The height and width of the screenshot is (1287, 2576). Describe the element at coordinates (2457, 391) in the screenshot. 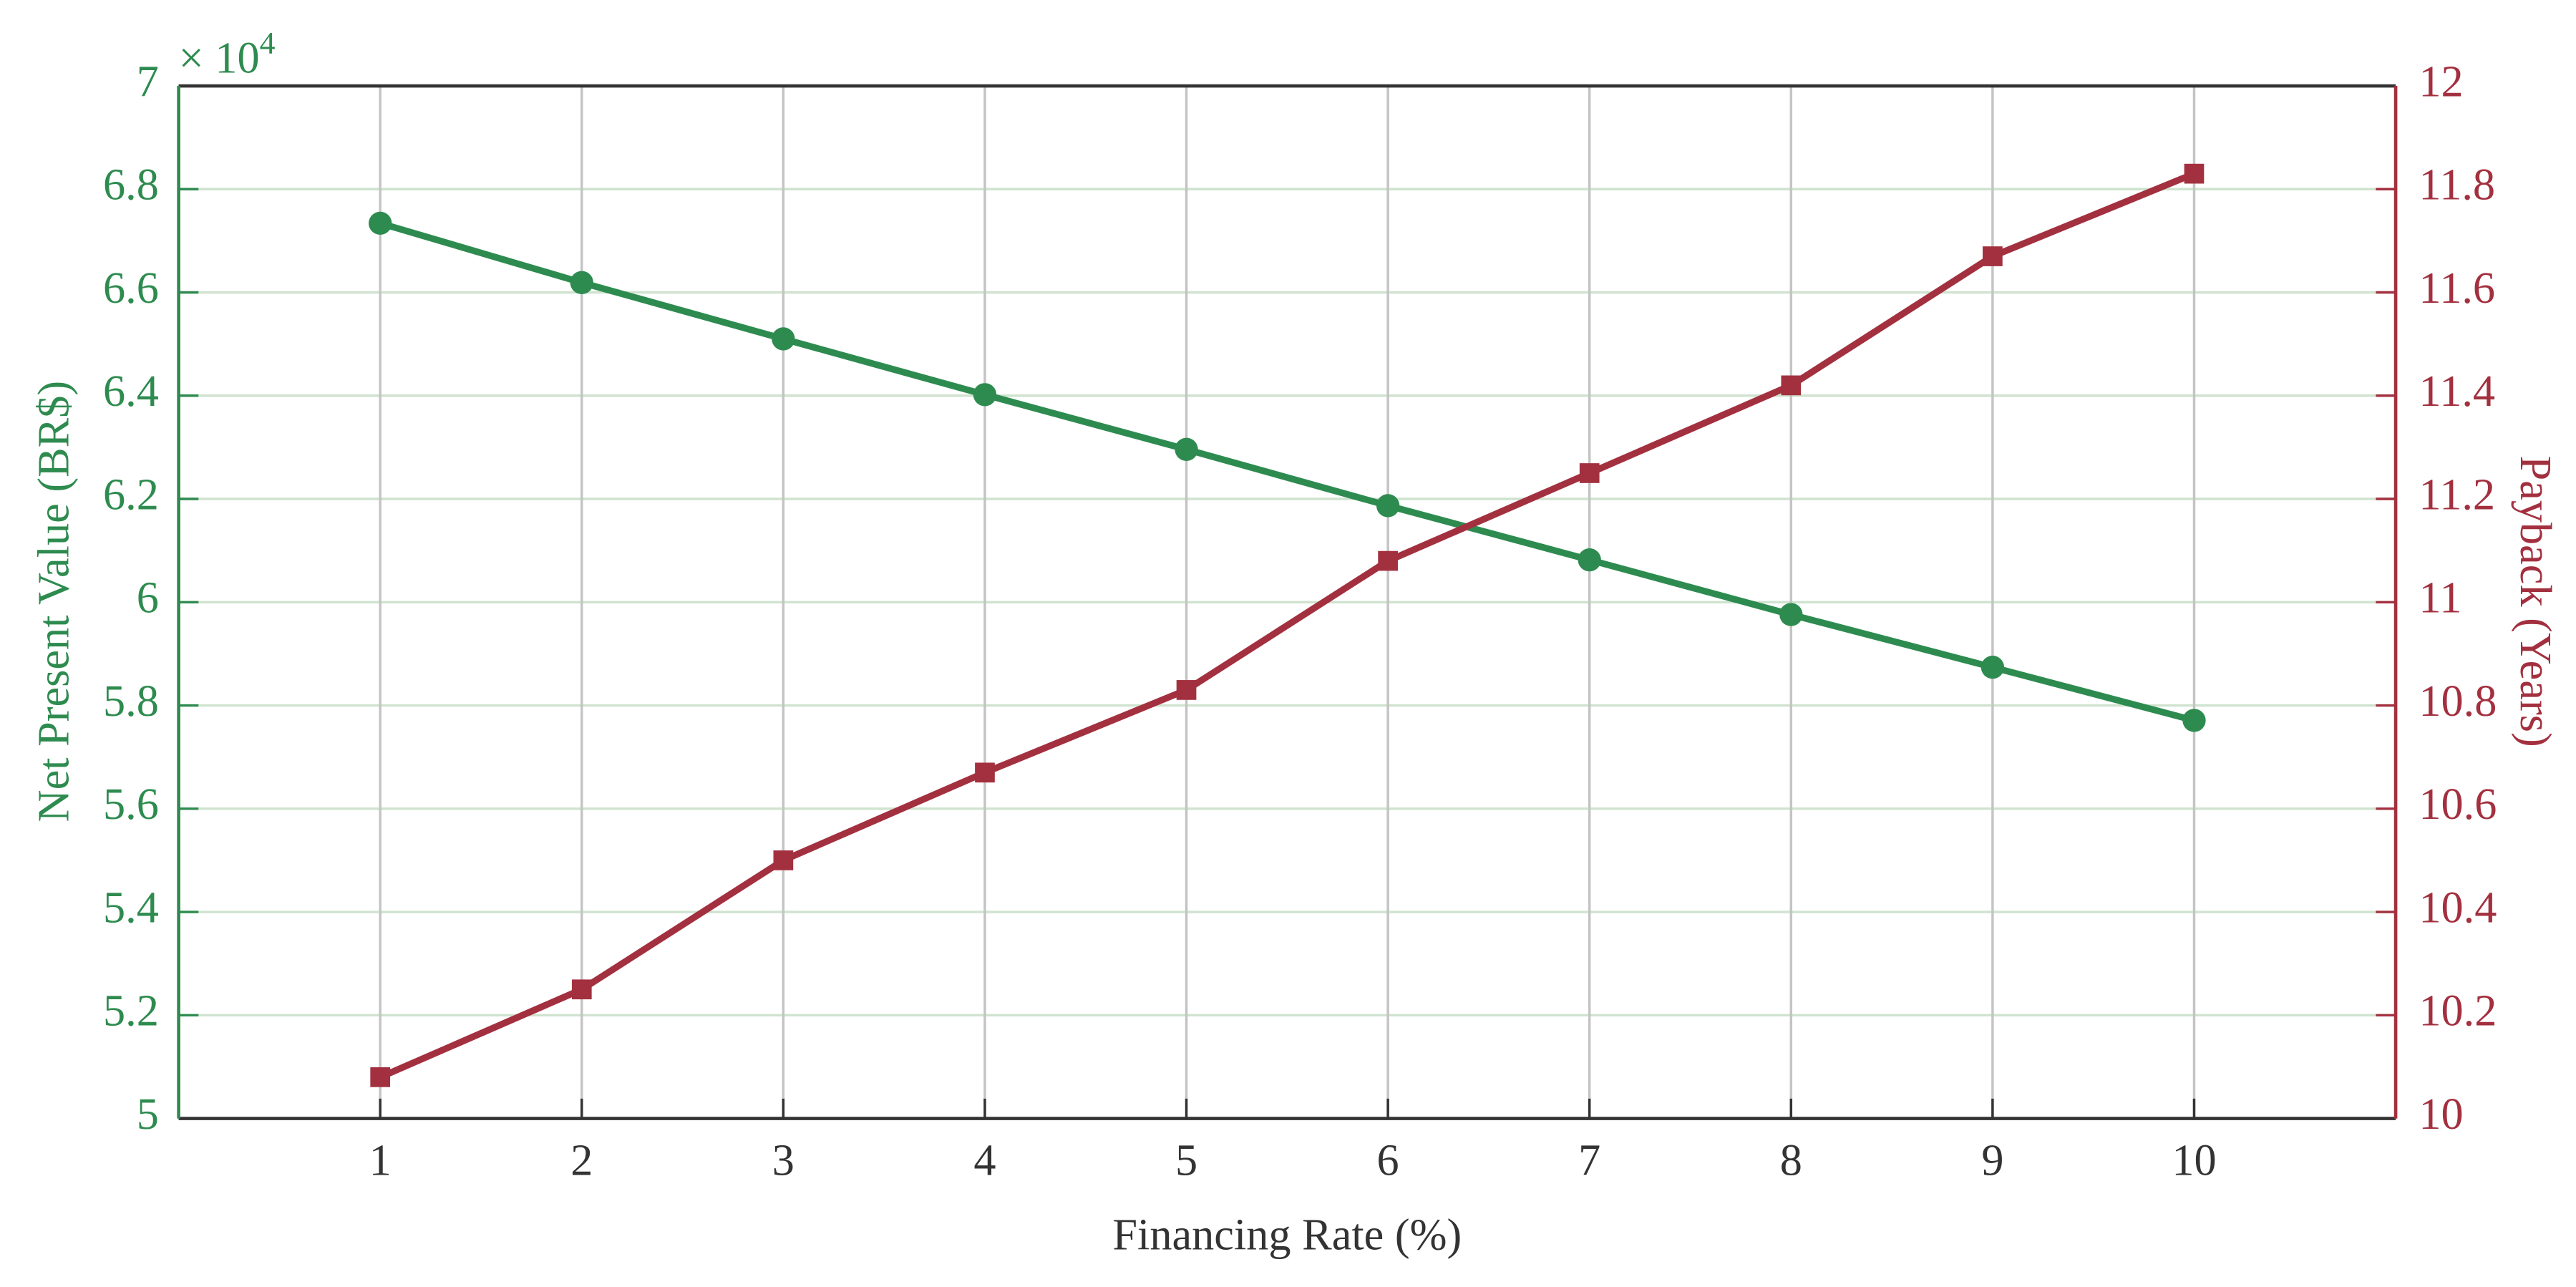

I see `y2-tick-label: 11.4` at that location.